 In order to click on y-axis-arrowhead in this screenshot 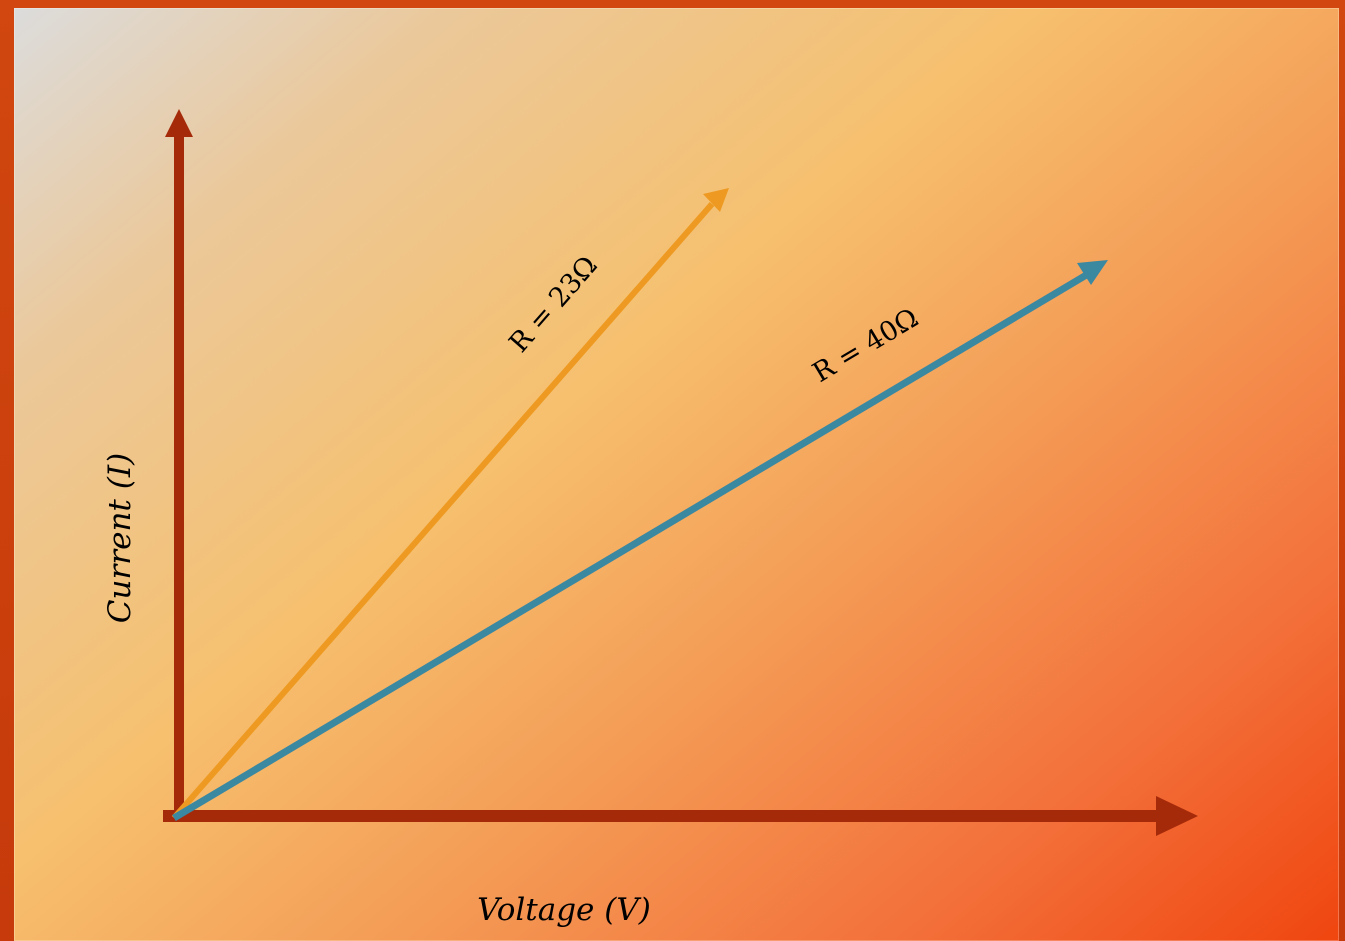, I will do `click(179, 123)`.